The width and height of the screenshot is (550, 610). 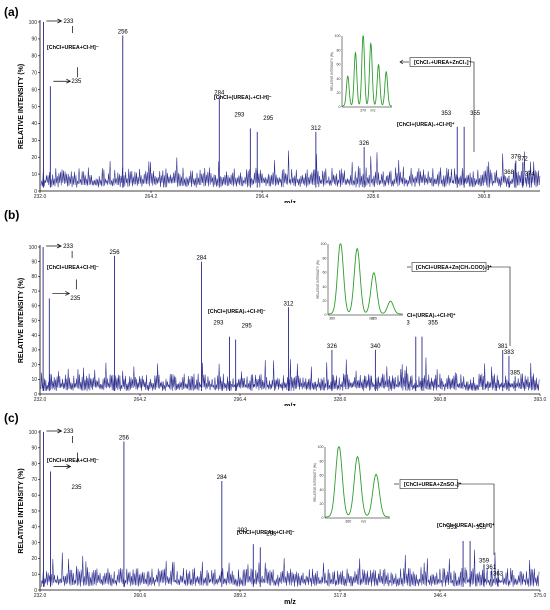 What do you see at coordinates (151, 197) in the screenshot?
I see `x-tick-label: 264.2` at bounding box center [151, 197].